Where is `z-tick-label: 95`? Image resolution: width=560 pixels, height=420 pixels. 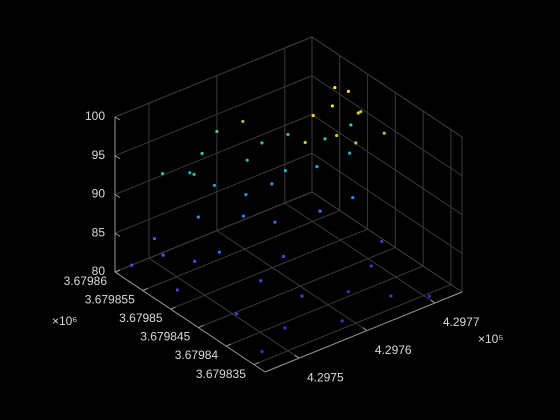
z-tick-label: 95 is located at coordinates (99, 155).